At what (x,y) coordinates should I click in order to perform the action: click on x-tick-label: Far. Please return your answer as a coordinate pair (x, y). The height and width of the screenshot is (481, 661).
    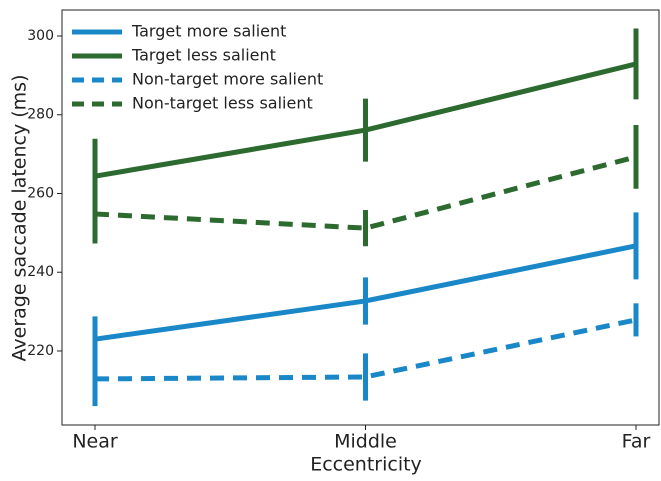
    Looking at the image, I should click on (636, 442).